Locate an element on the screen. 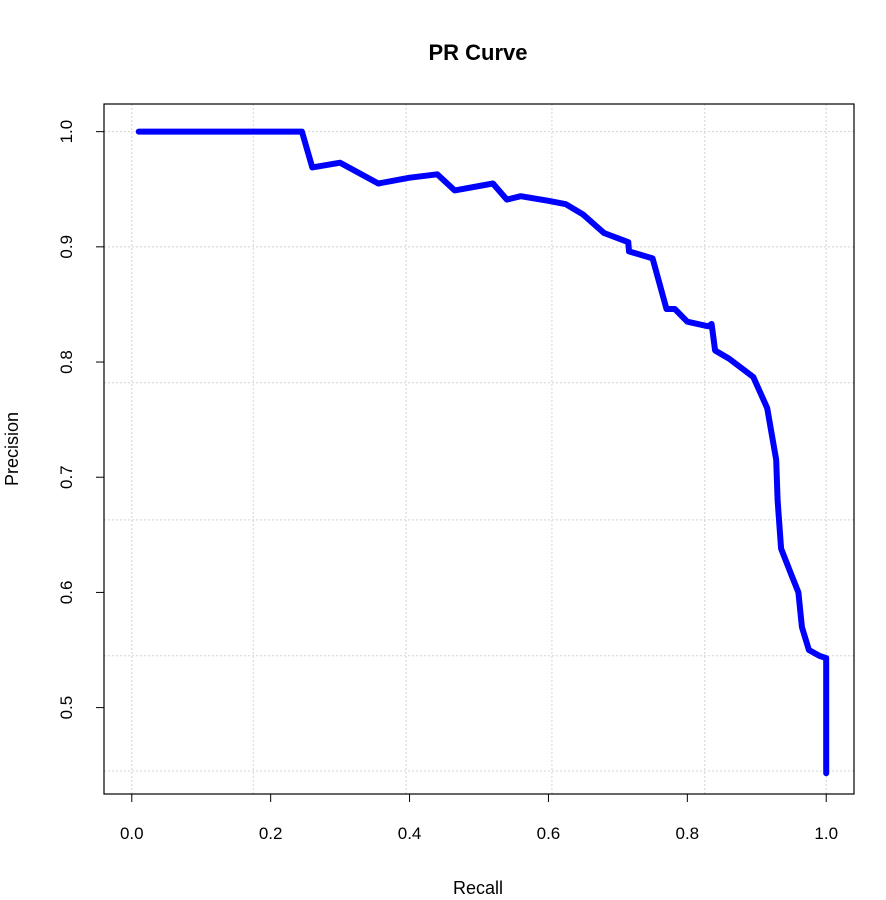  x-axis: 0.0 0.2 0.4 0.6 0.8 1.0 is located at coordinates (479, 818).